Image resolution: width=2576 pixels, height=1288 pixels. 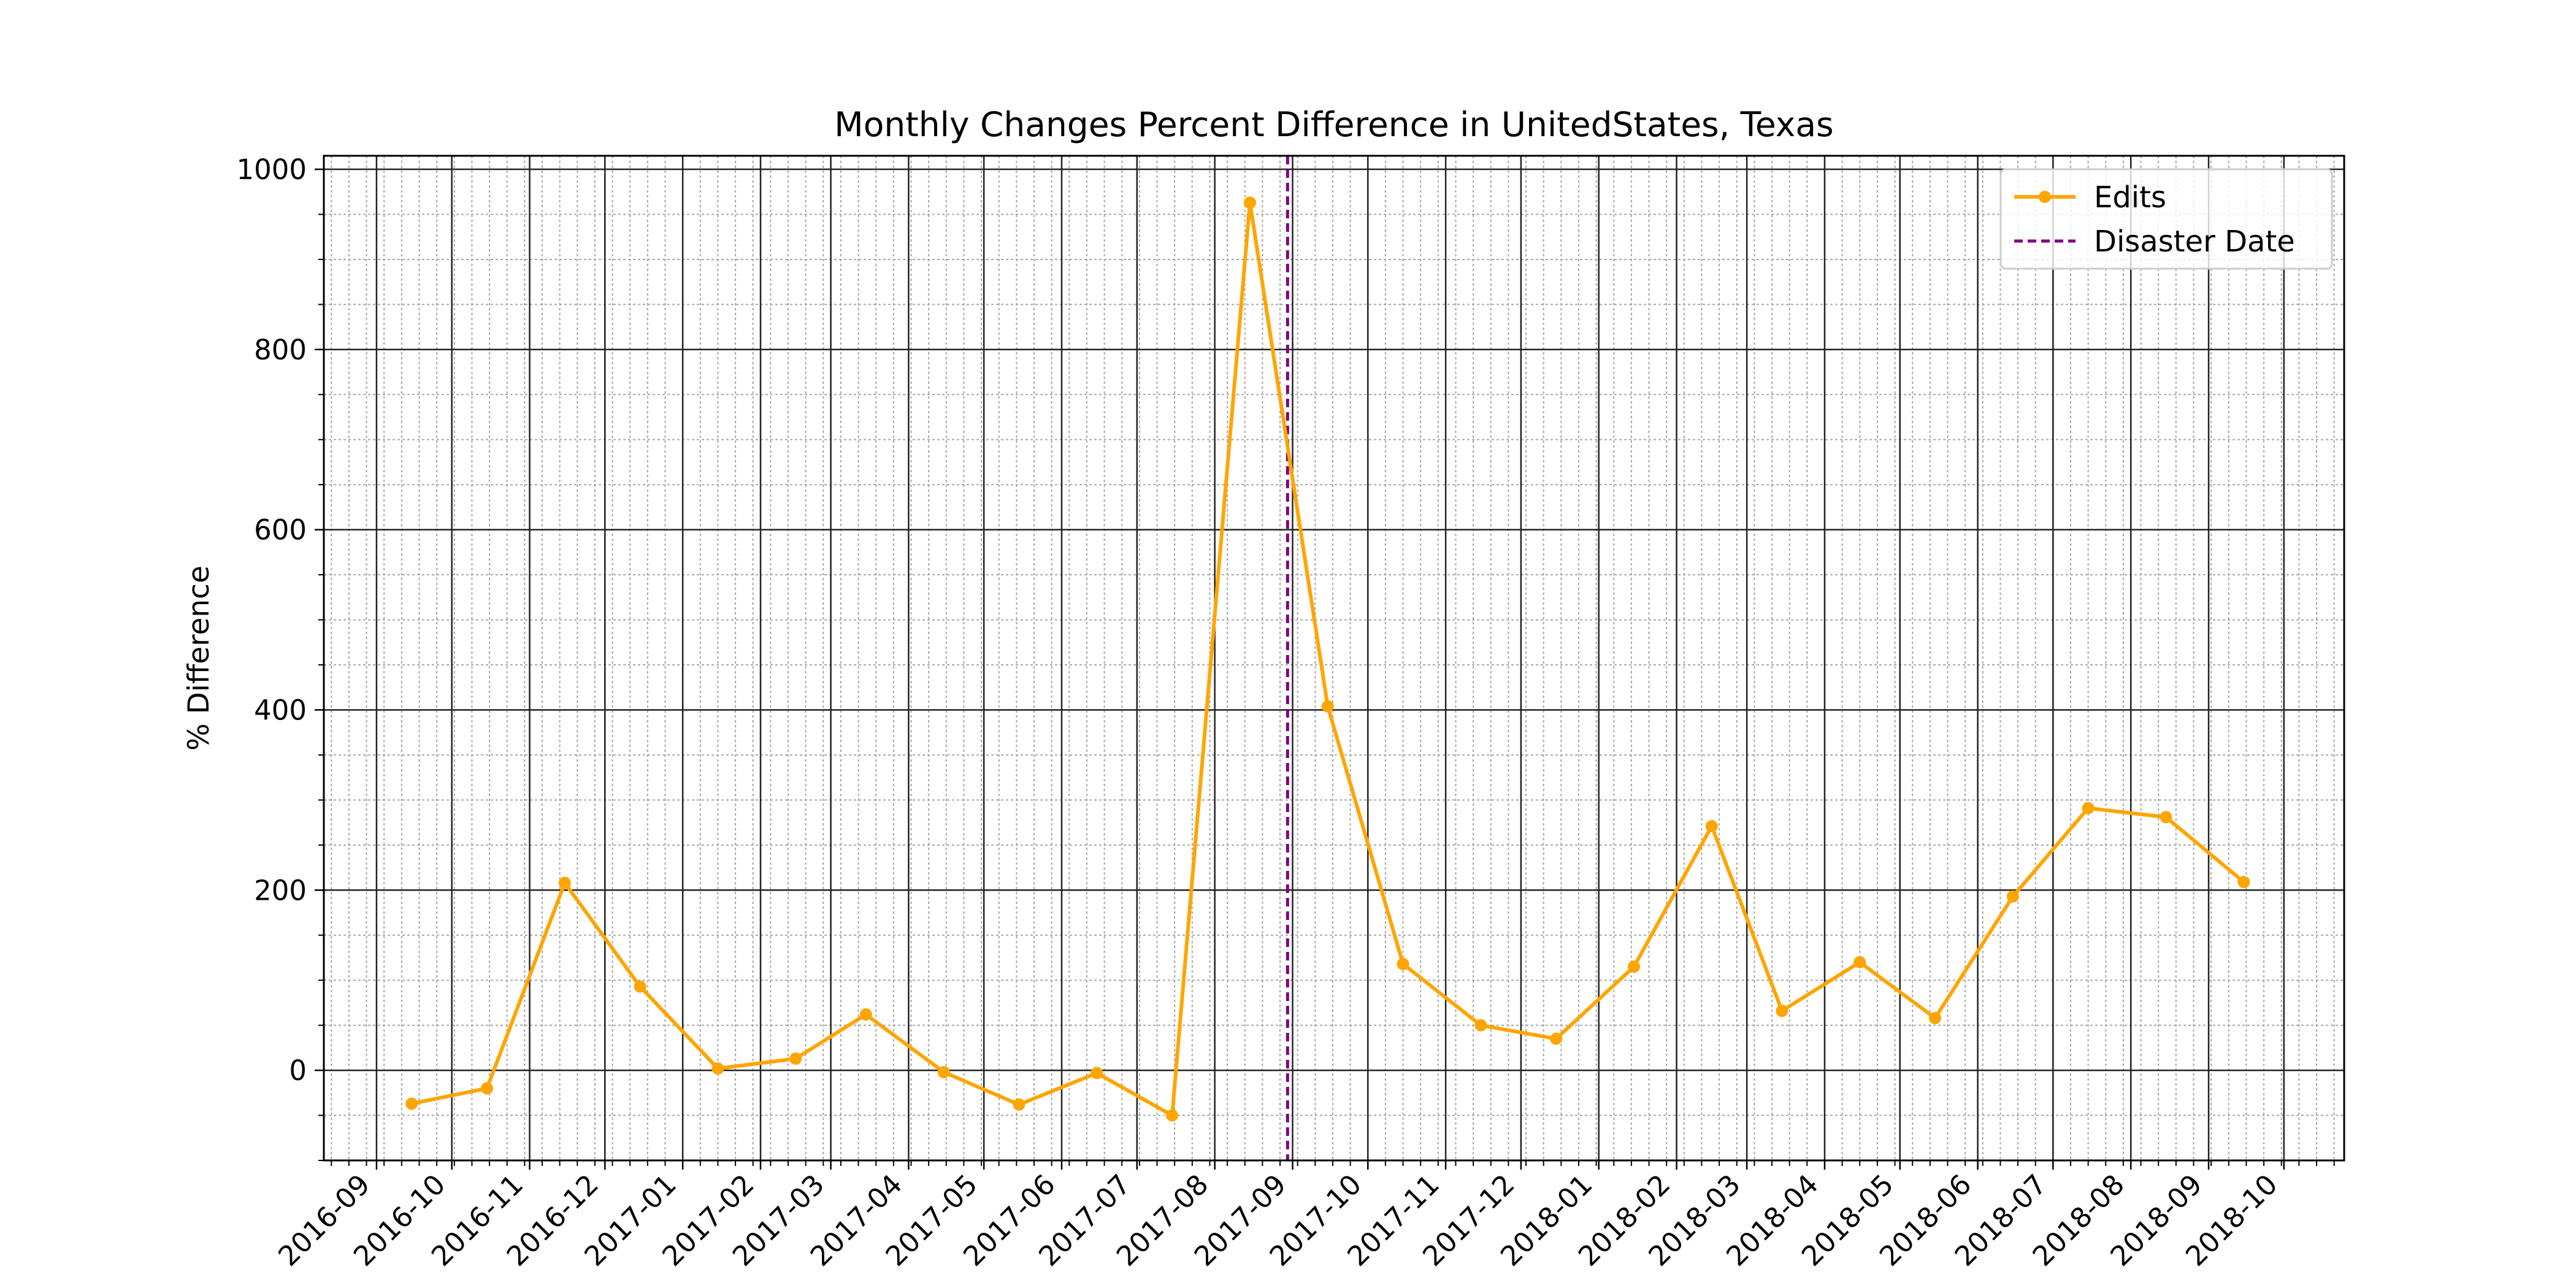 I want to click on y-tick-label: 200, so click(x=280, y=890).